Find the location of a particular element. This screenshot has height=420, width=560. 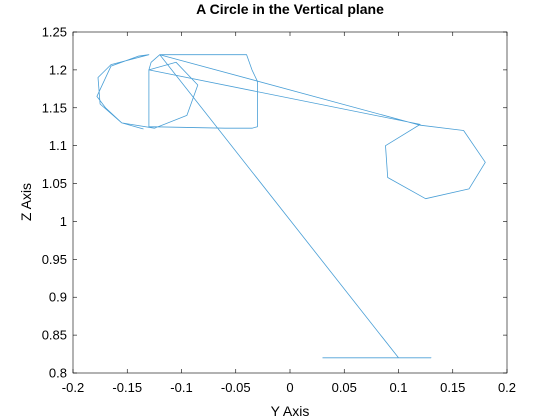

x-tick-label: -0.2 is located at coordinates (73, 387).